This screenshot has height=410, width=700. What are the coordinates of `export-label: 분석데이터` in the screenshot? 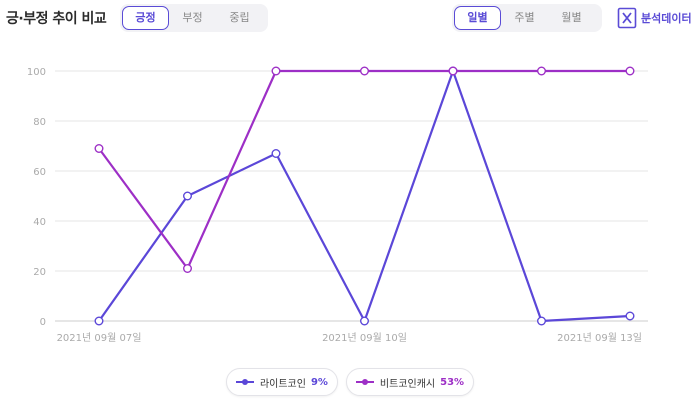 It's located at (666, 18).